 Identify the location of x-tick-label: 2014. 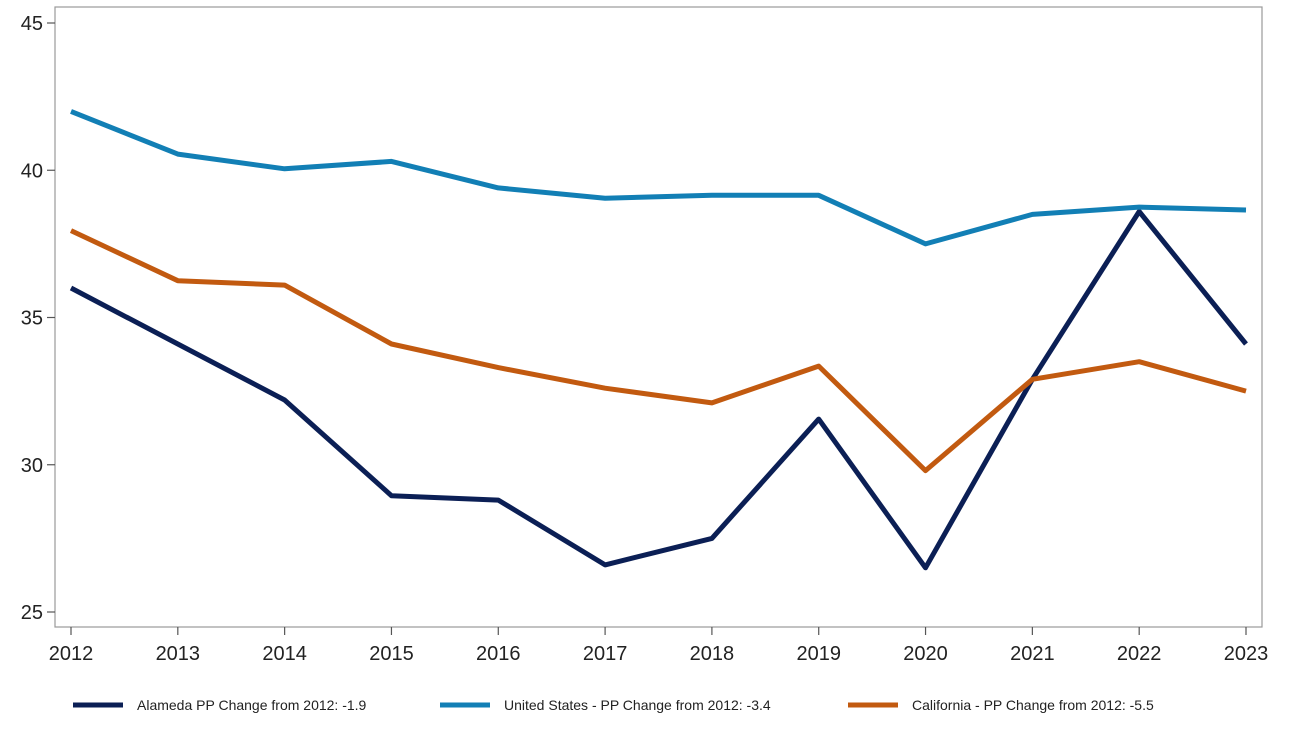
(284, 654).